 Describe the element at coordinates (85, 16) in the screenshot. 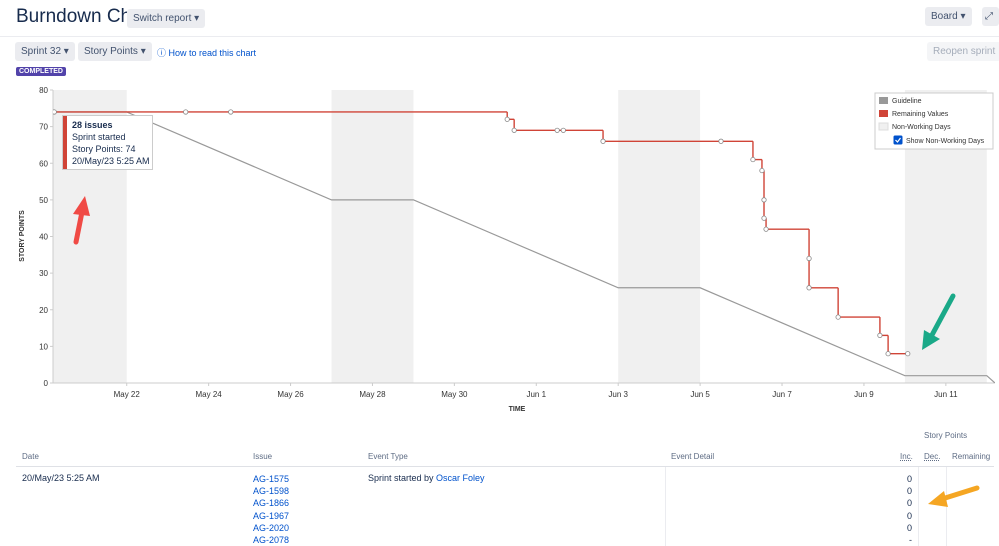

I see `page-title: Burndown Chart` at that location.